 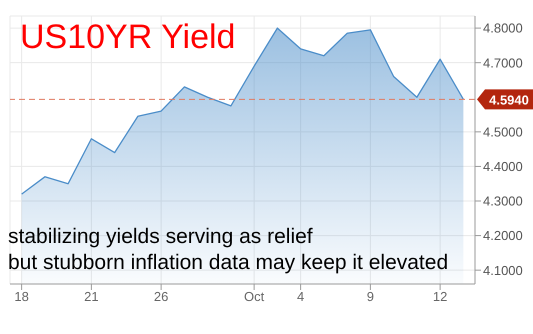 I want to click on ref-line-label: 4.5940, so click(x=509, y=100).